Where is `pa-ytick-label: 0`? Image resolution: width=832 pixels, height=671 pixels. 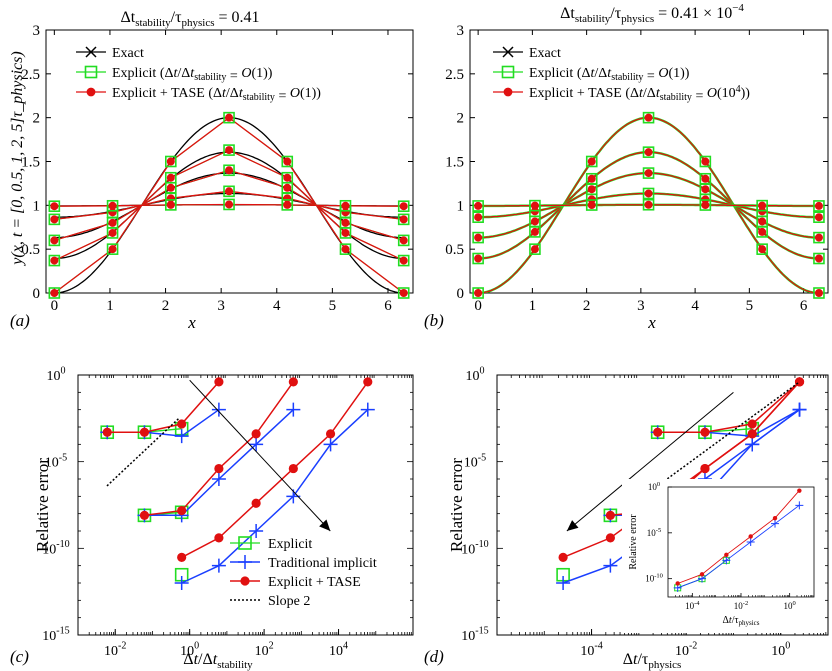 pa-ytick-label: 0 is located at coordinates (37, 294).